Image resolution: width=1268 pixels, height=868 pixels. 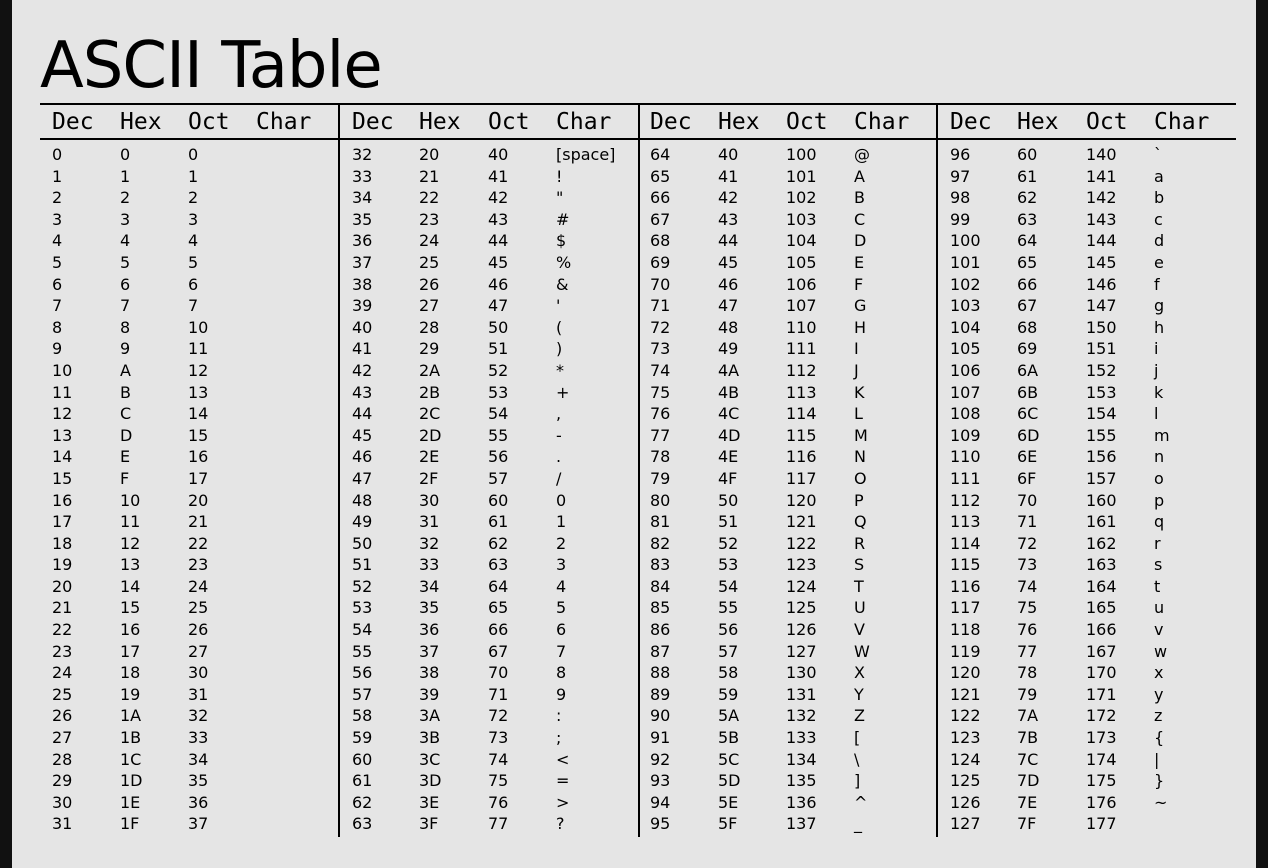 What do you see at coordinates (1027, 651) in the screenshot?
I see `hex-cell: 77` at bounding box center [1027, 651].